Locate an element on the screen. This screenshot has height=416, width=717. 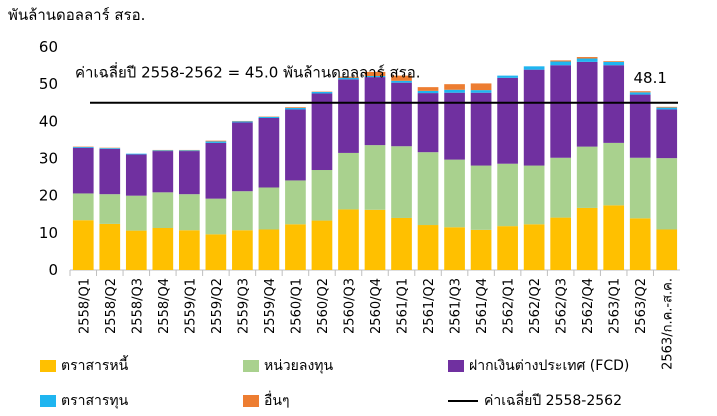
y-tick-label: 60 is located at coordinates (48, 47).